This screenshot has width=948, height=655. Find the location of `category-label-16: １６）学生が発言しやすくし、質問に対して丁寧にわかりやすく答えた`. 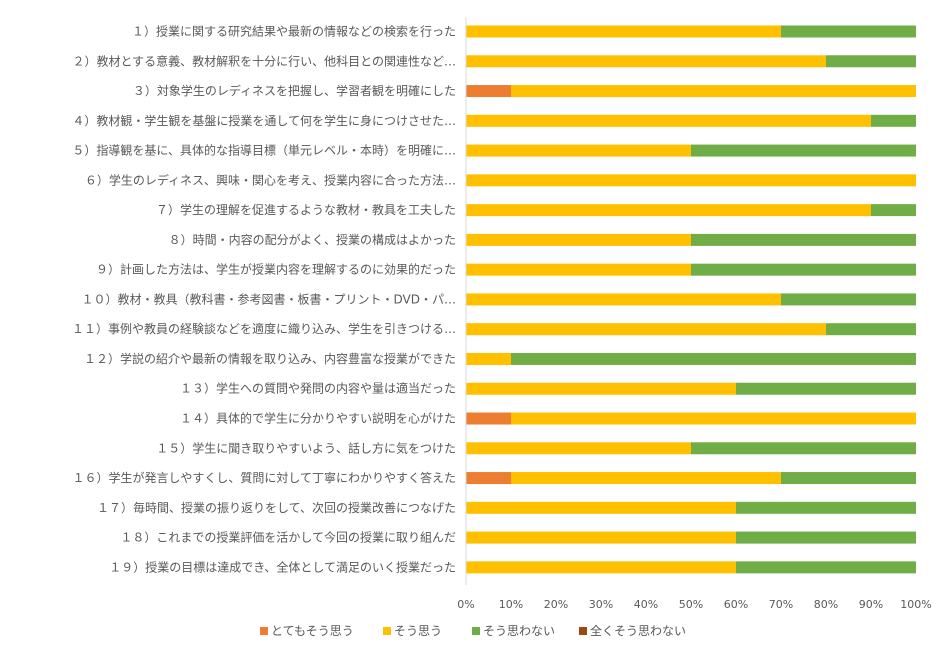

category-label-16: １６）学生が発言しやすくし、質問に対して丁寧にわかりやすく答えた is located at coordinates (264, 477).